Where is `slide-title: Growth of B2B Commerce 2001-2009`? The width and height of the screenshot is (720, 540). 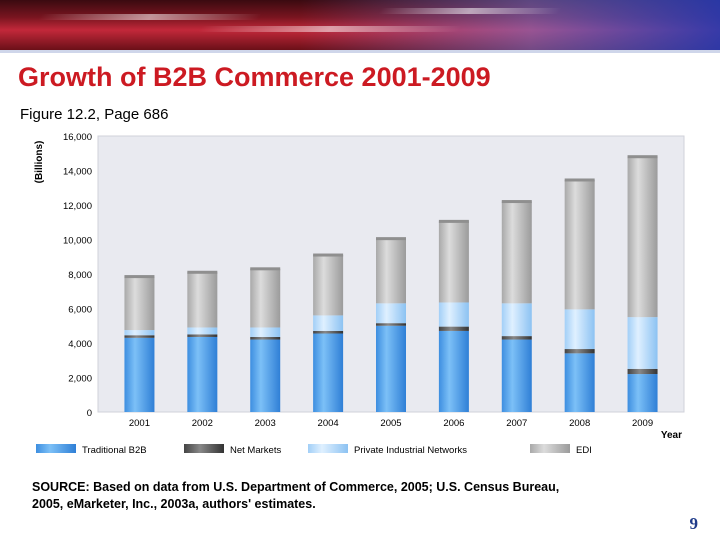 slide-title: Growth of B2B Commerce 2001-2009 is located at coordinates (254, 77).